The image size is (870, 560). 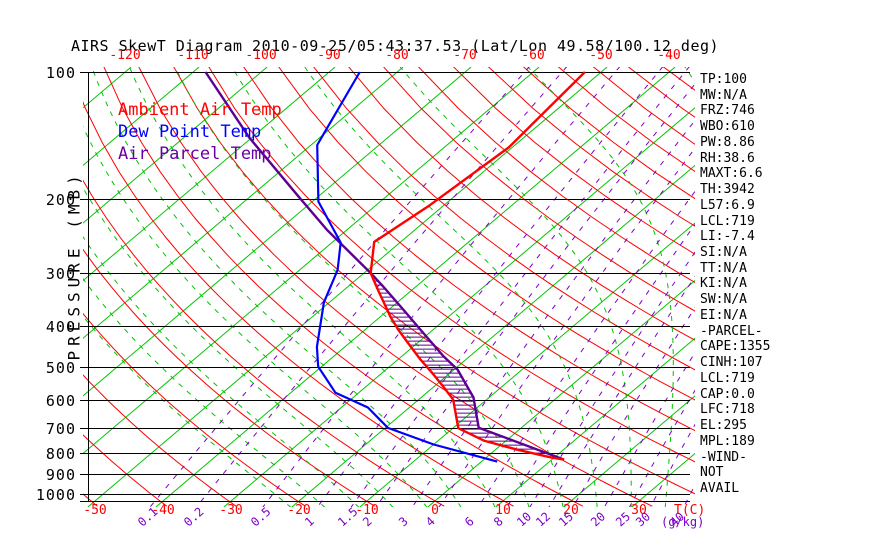 What do you see at coordinates (727, 394) in the screenshot?
I see `stat-item-20: CAP:0.0` at bounding box center [727, 394].